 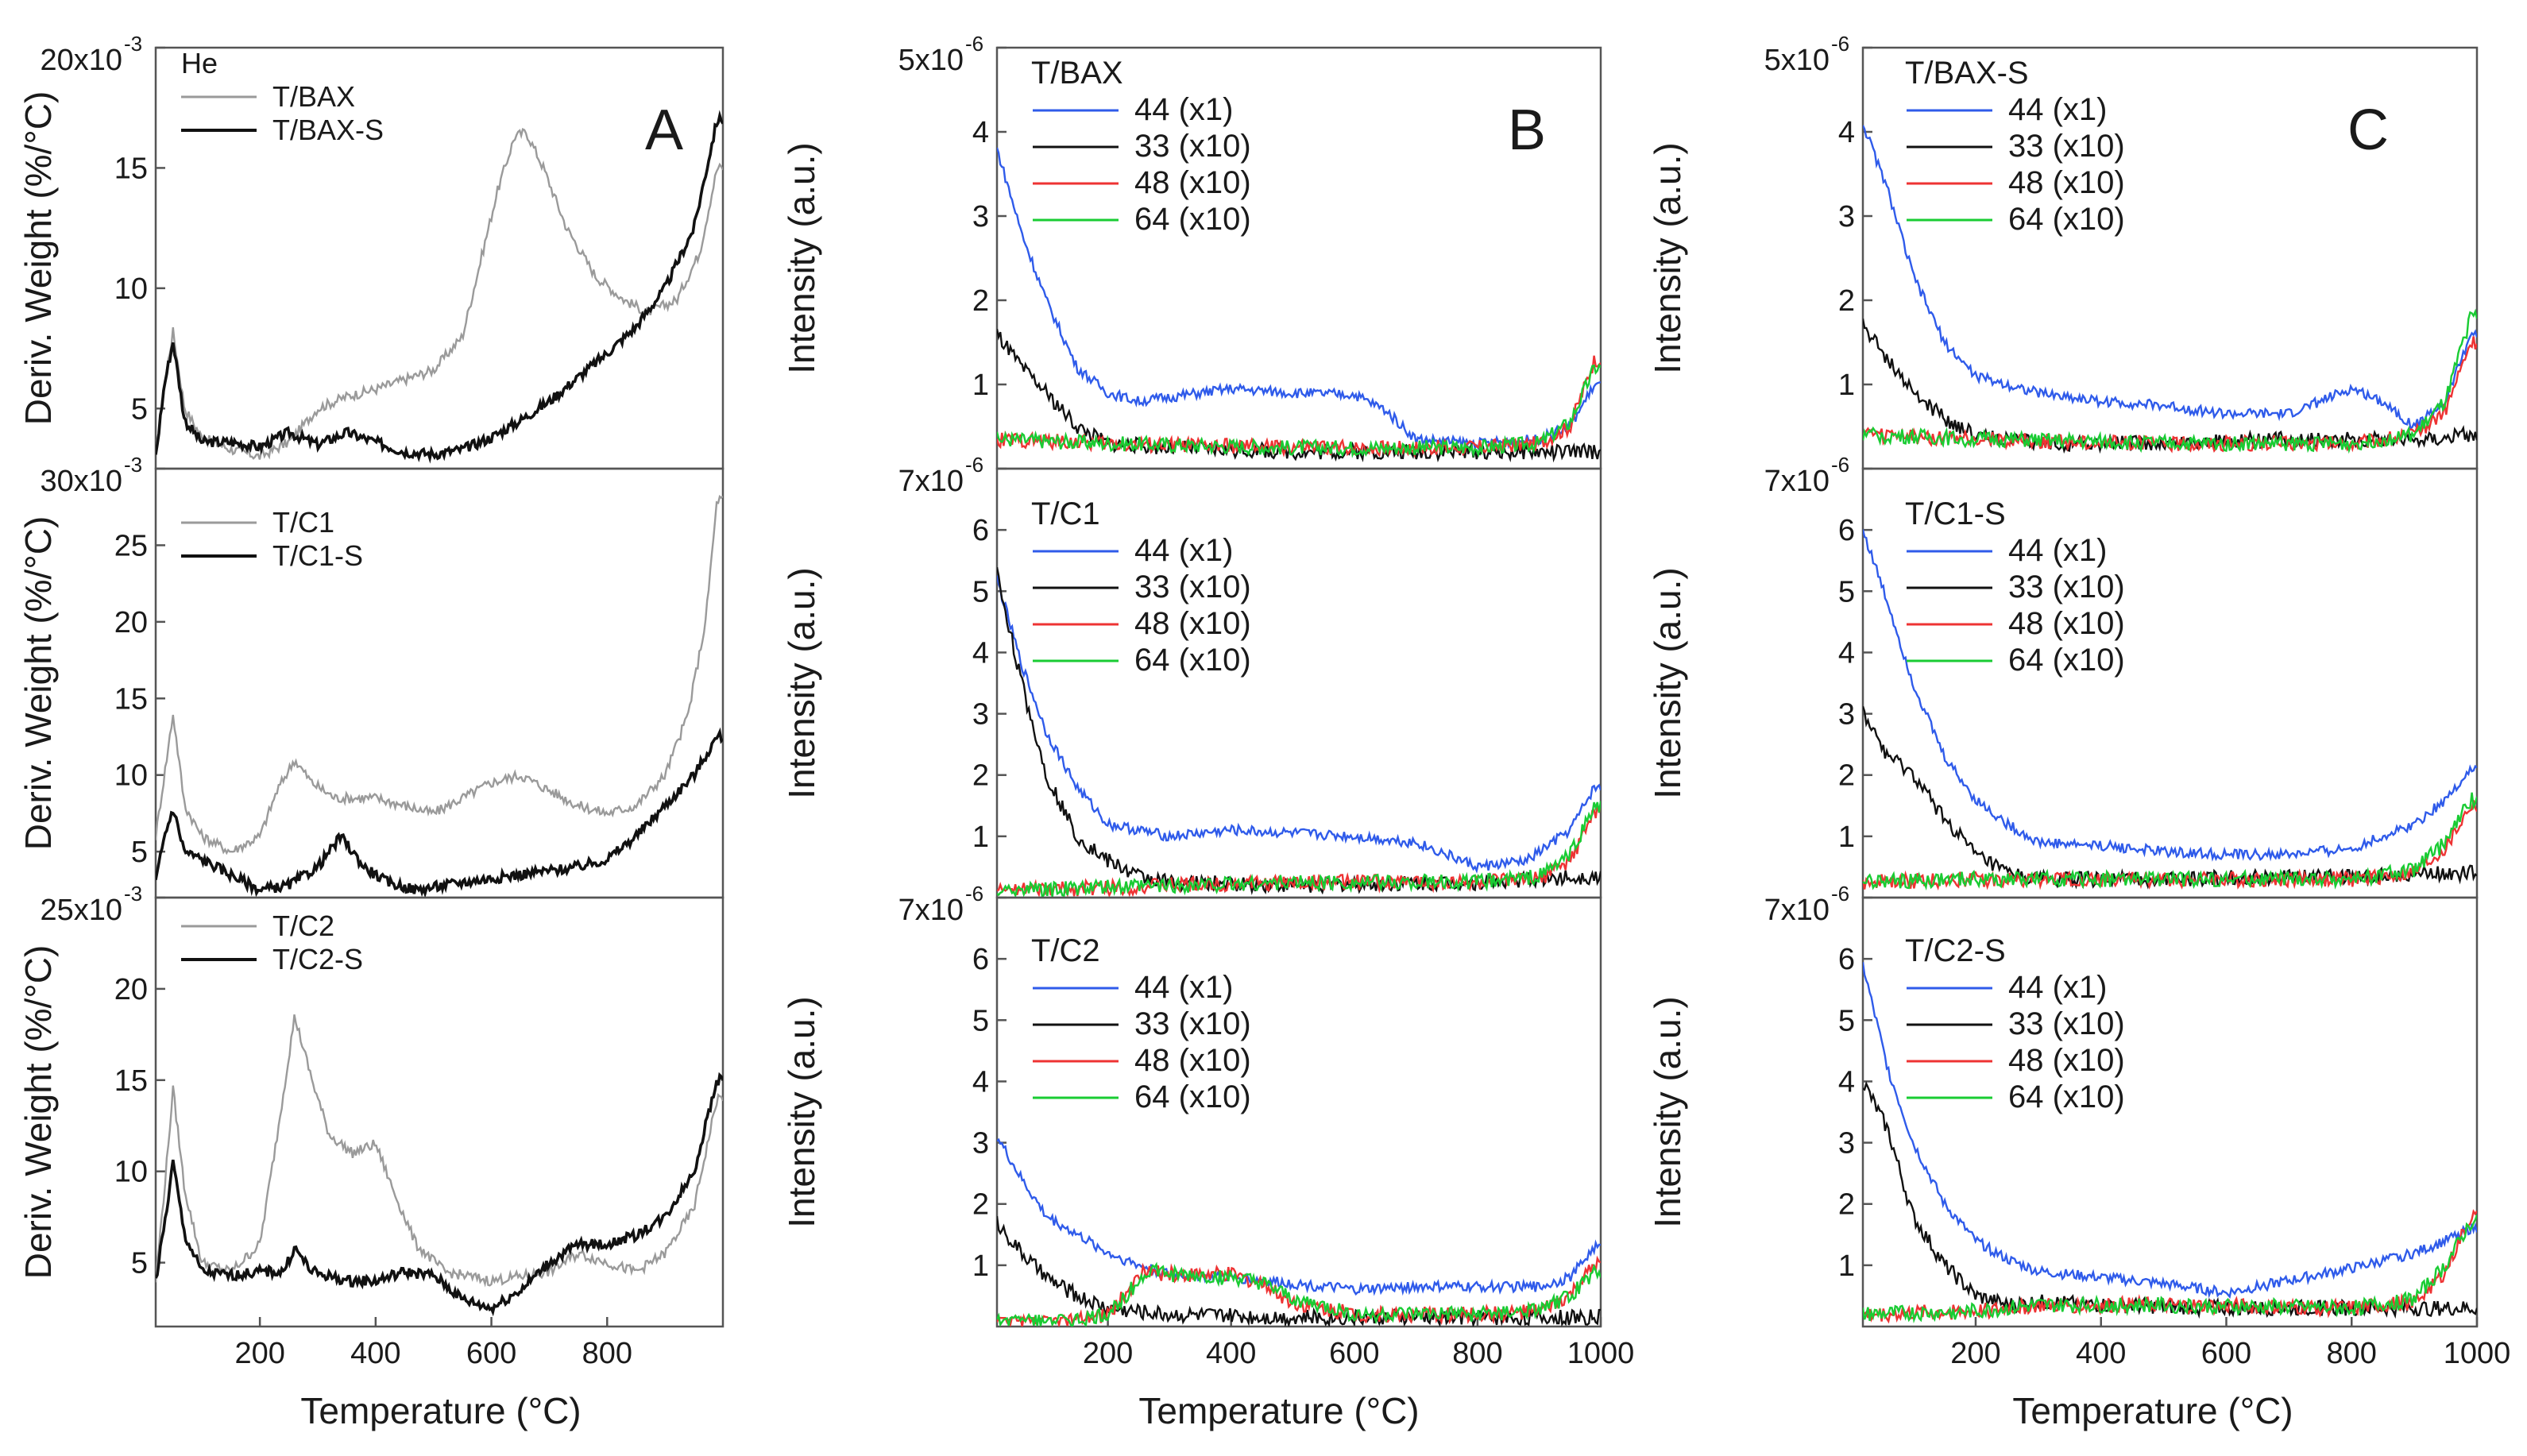 What do you see at coordinates (81, 60) in the screenshot?
I see `y-tick-label: 20x10` at bounding box center [81, 60].